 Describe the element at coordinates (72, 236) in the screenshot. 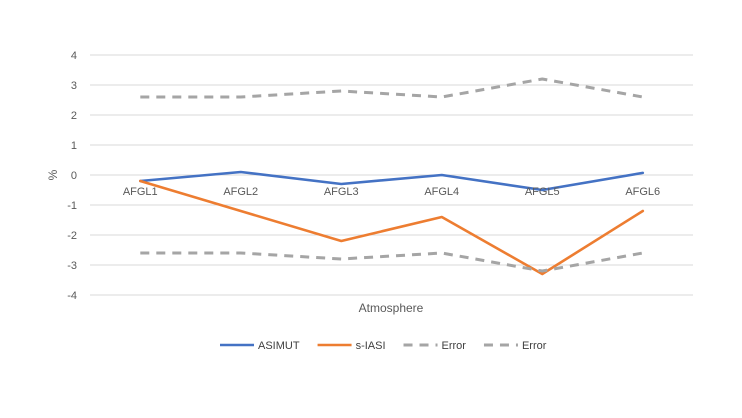

I see `y-tick-label: -2` at that location.